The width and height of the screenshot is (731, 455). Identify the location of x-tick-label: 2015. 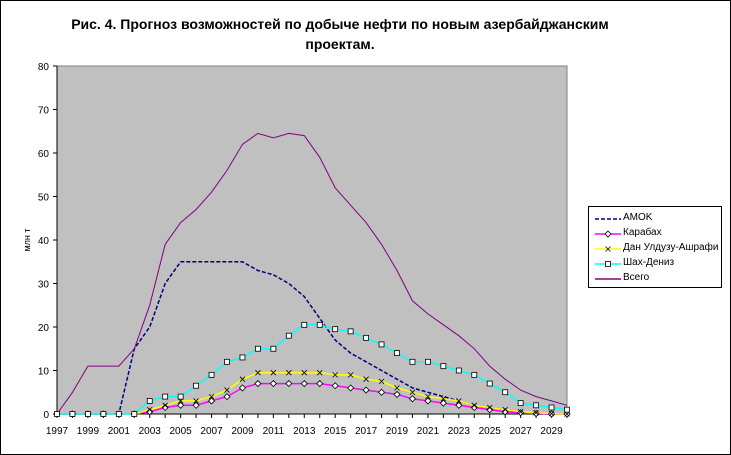
(335, 431).